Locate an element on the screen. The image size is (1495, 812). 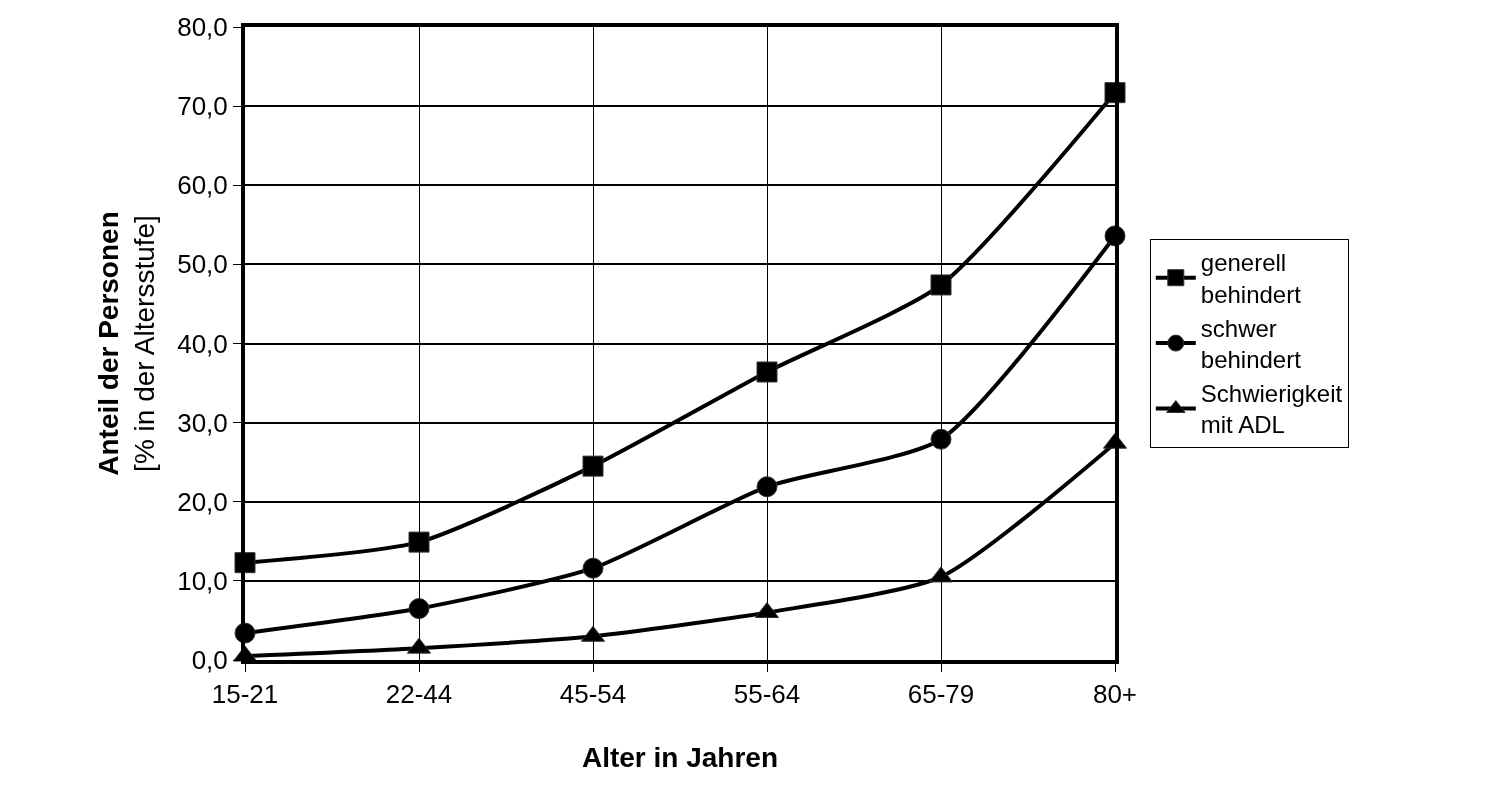
y-tick-label: 70,0 is located at coordinates (202, 106).